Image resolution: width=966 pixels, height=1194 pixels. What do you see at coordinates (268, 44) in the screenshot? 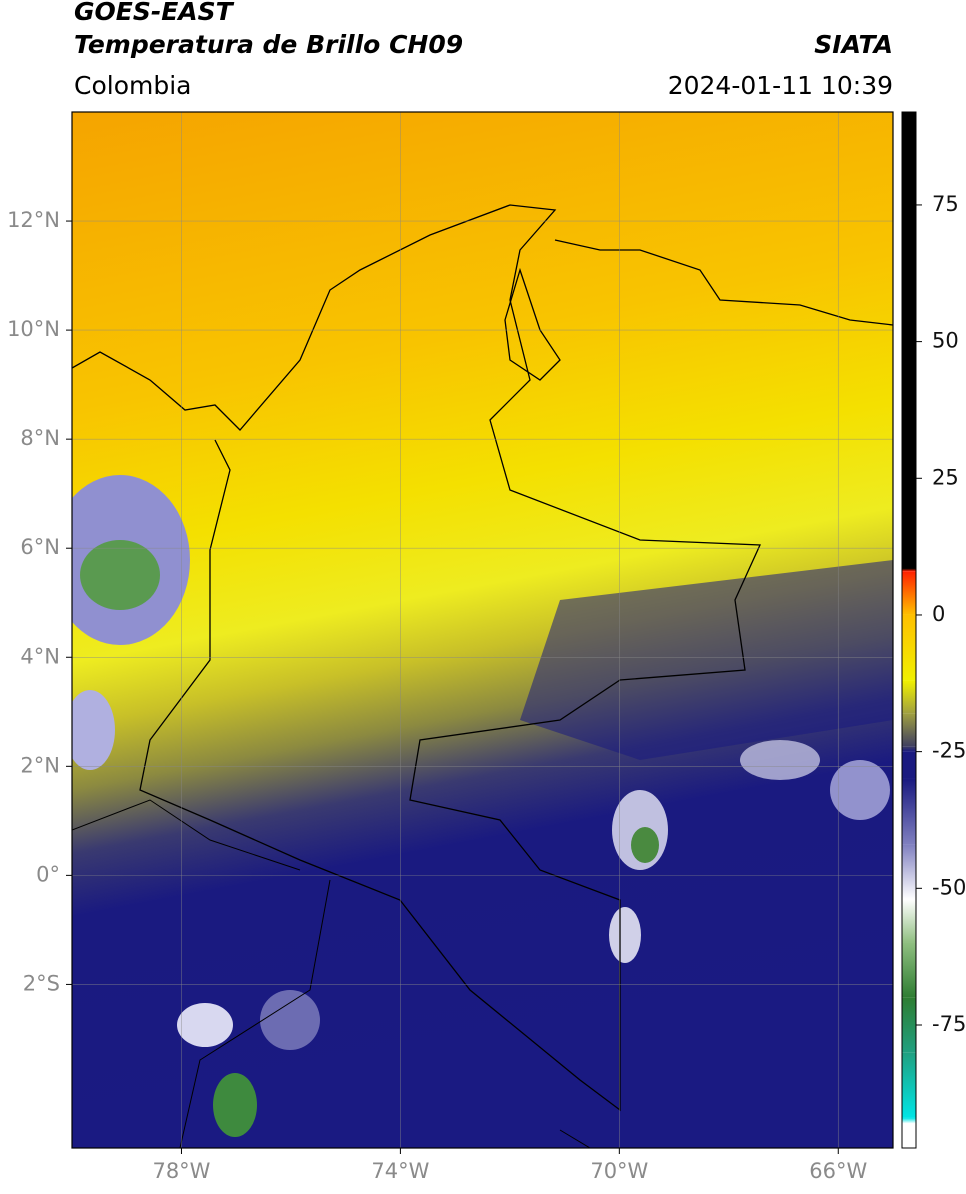
I see `subtitle: Temperatura de Brillo CH09` at bounding box center [268, 44].